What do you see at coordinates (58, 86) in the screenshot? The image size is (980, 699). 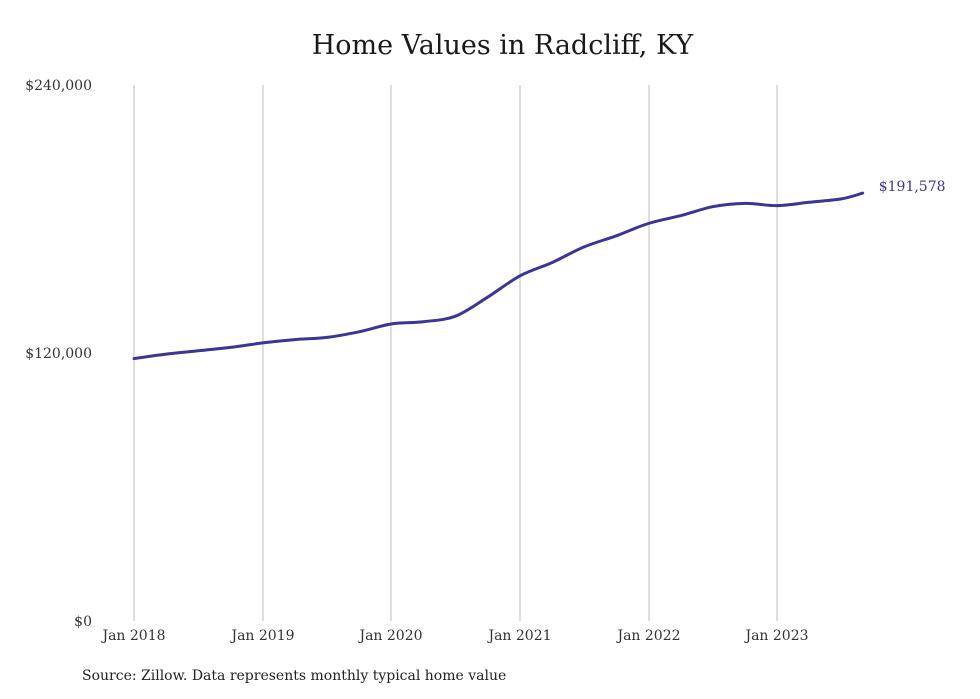 I see `y-tick-label: $240,000` at bounding box center [58, 86].